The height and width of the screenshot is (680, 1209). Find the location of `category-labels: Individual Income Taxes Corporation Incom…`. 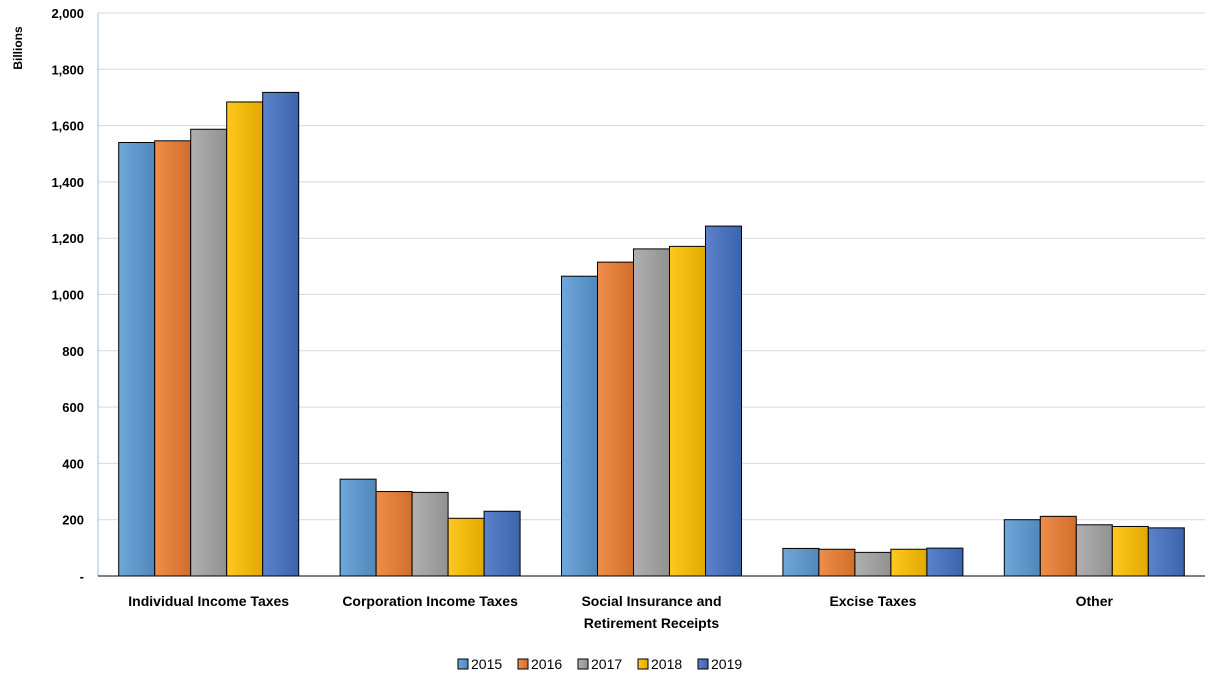

category-labels: Individual Income Taxes Corporation Incom… is located at coordinates (620, 612).